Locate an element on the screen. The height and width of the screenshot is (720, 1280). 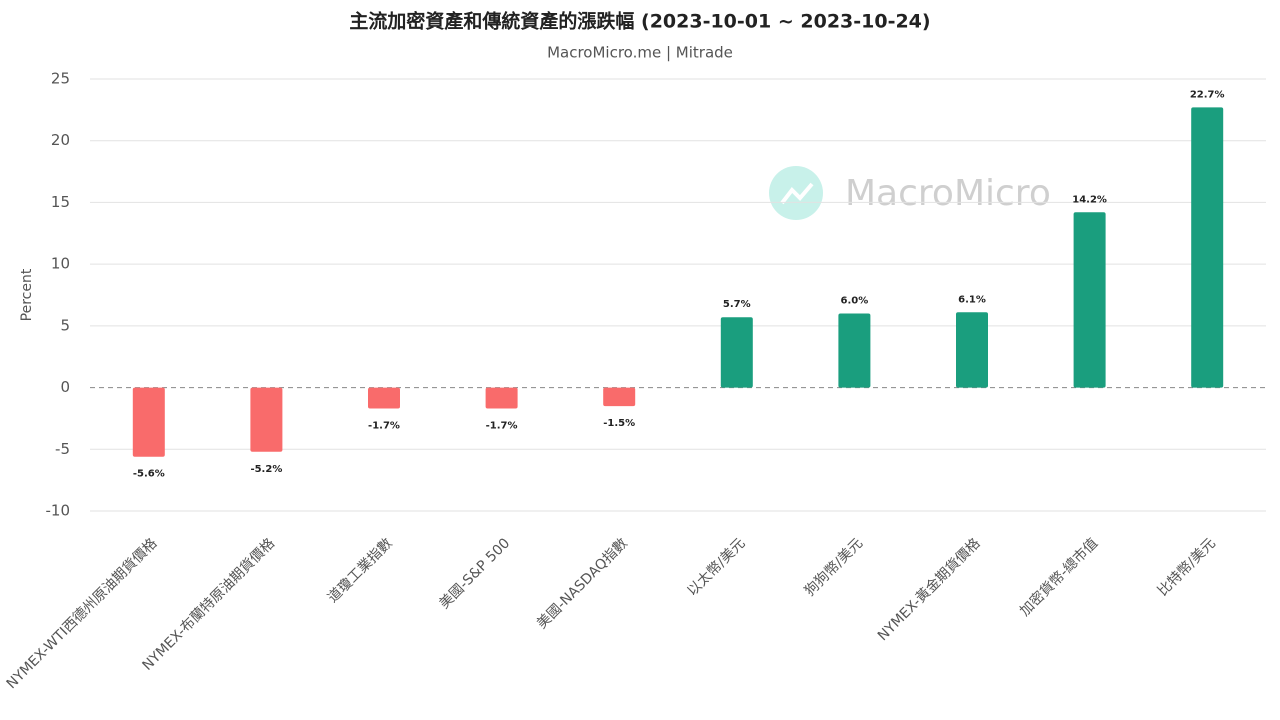
value-label: 5.7% is located at coordinates (737, 304).